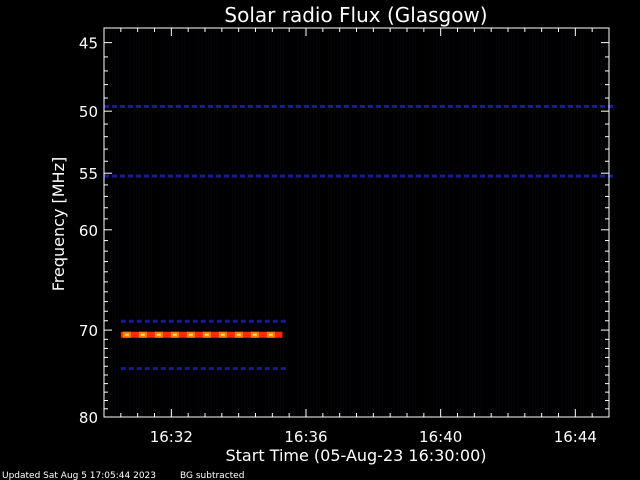  I want to click on background-note: BG subtracted, so click(212, 475).